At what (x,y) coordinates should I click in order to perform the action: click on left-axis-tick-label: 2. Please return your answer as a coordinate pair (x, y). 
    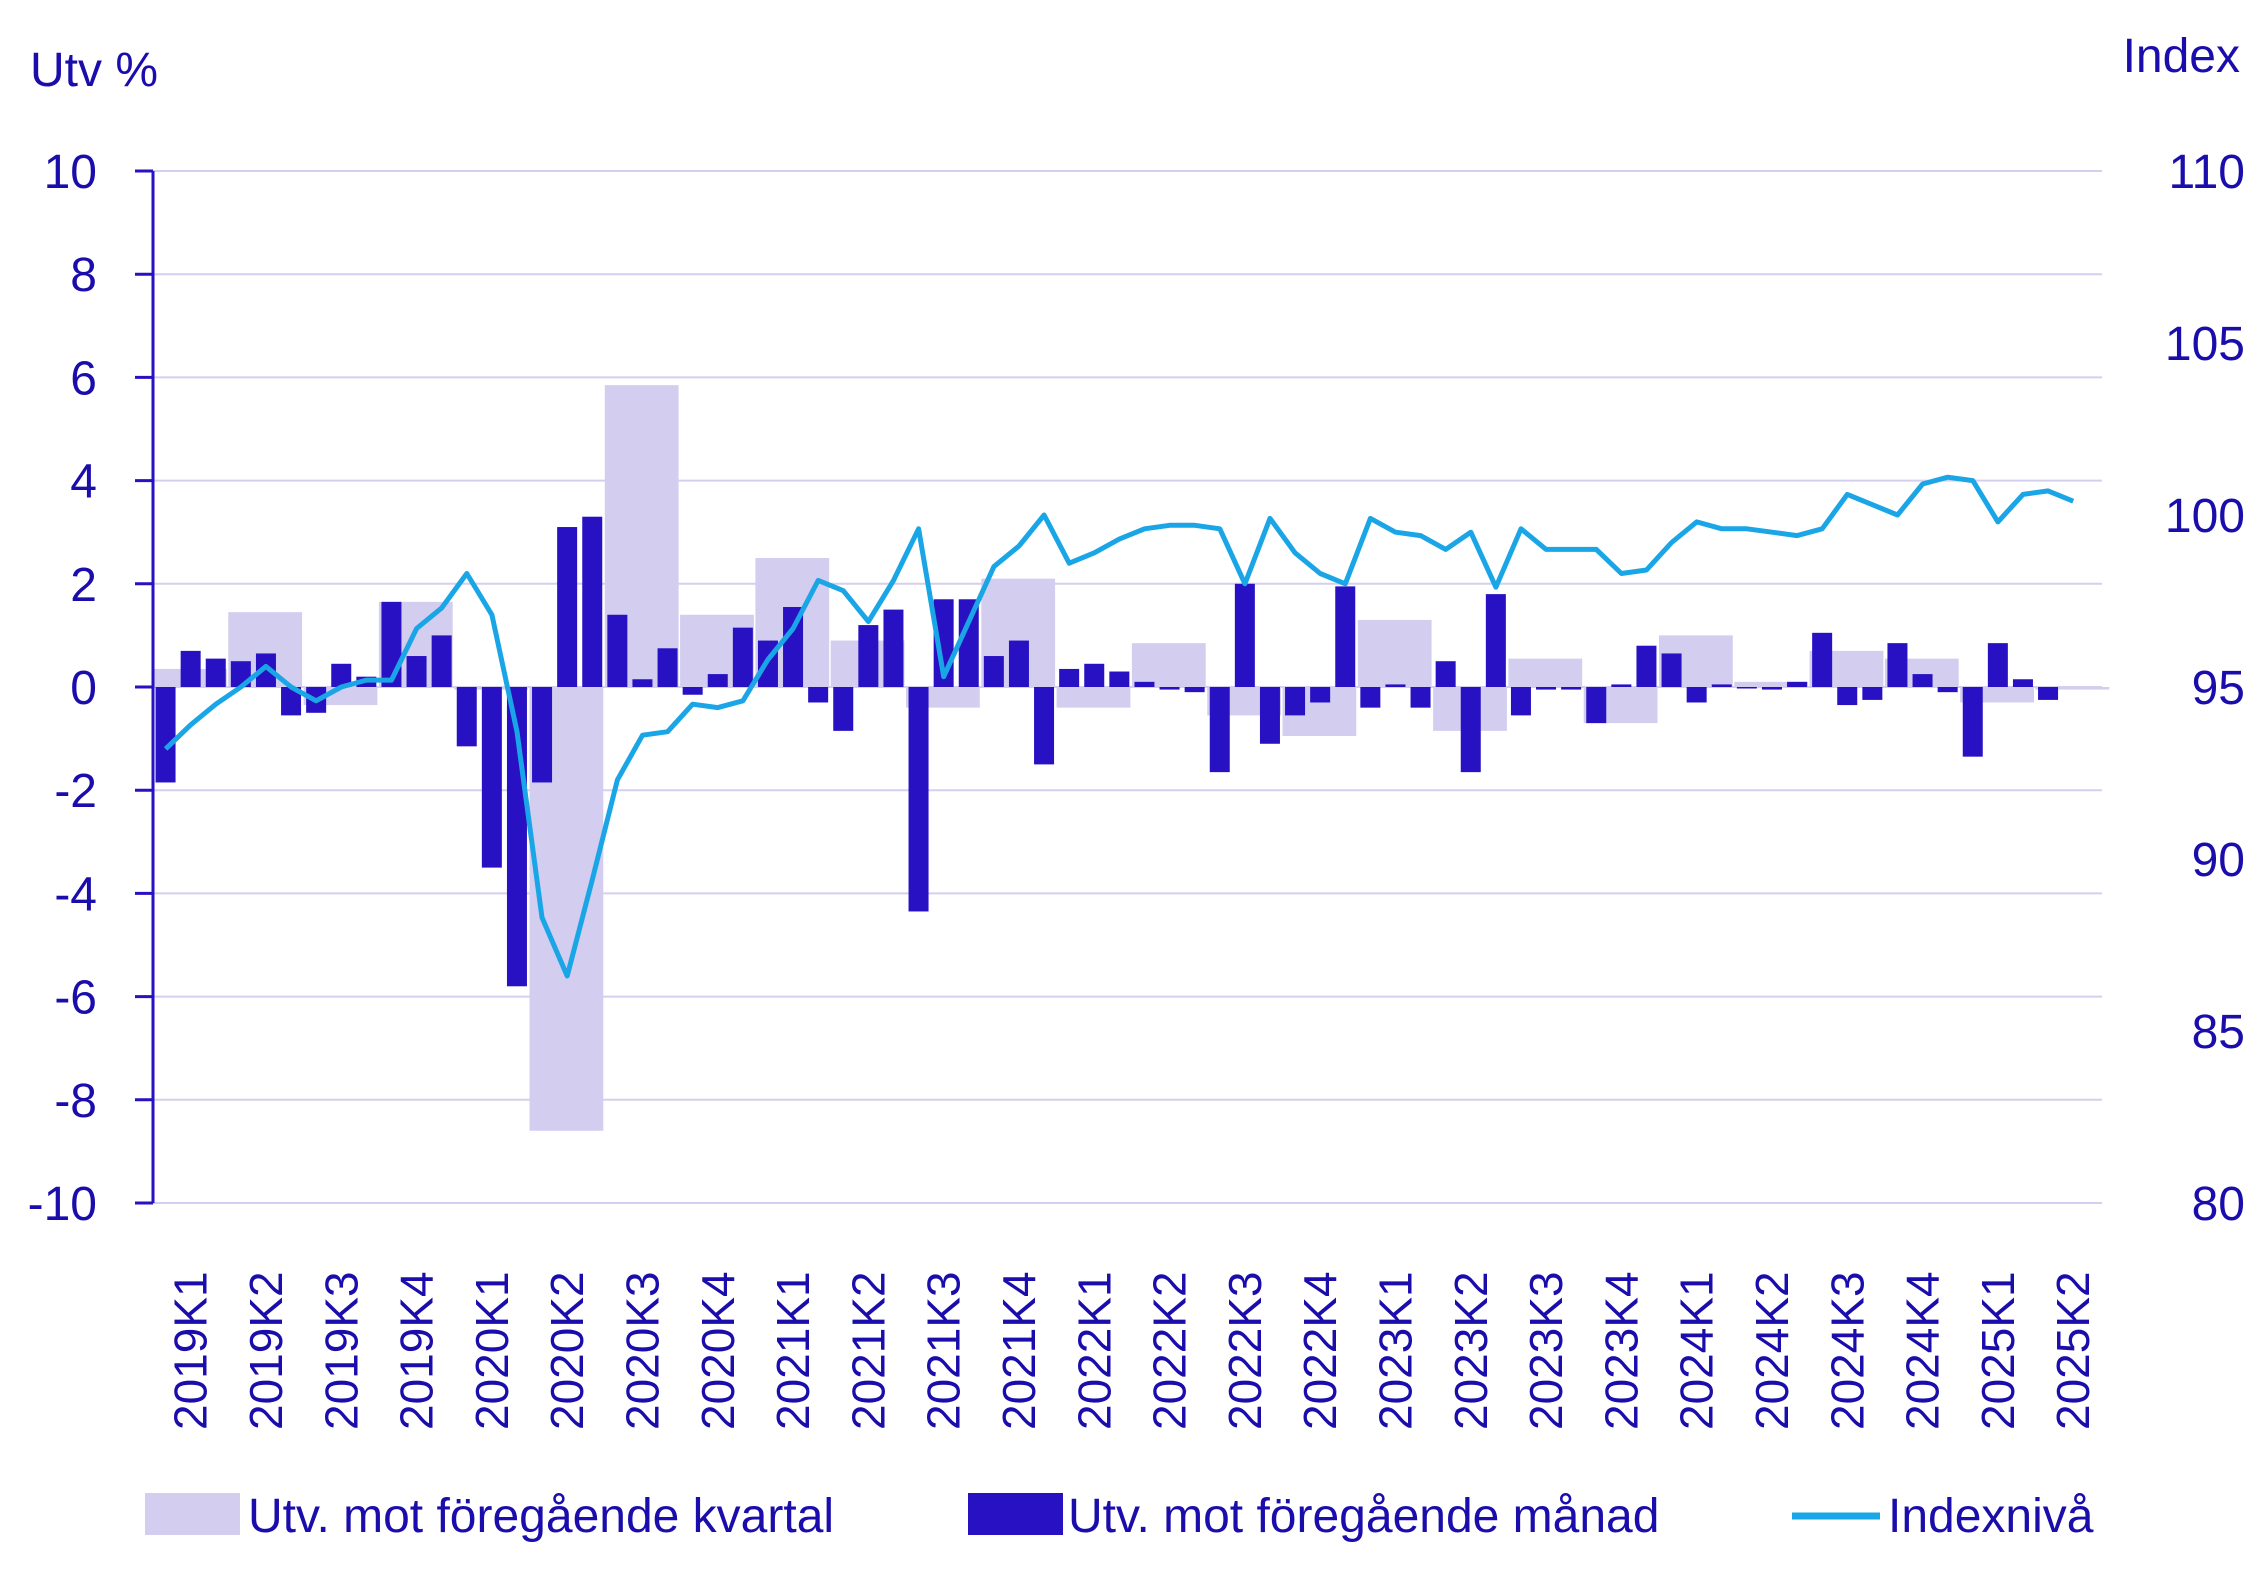
    Looking at the image, I should click on (83, 585).